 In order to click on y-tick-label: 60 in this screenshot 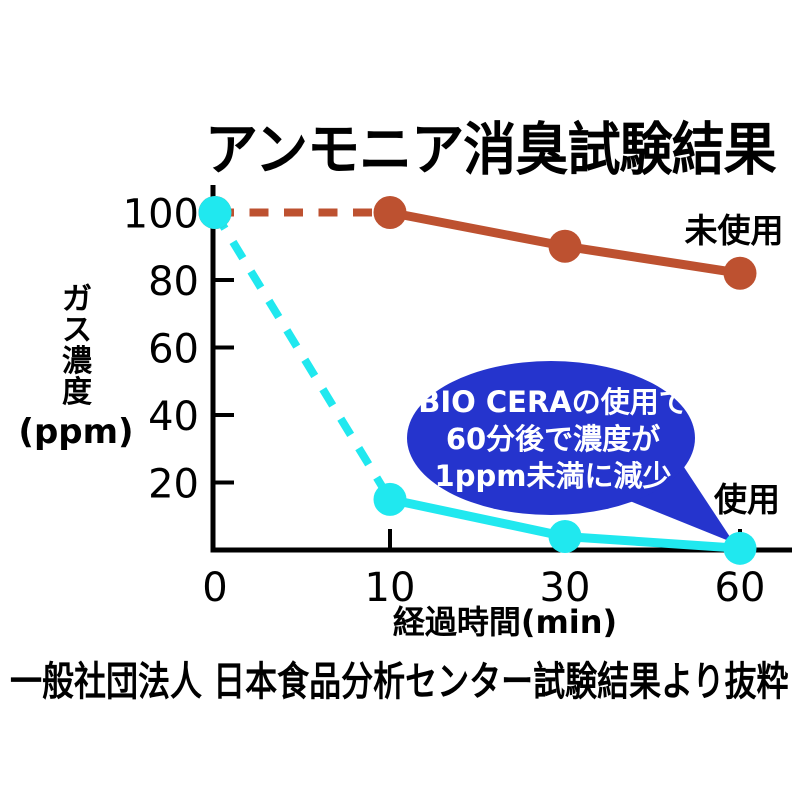, I will do `click(173, 350)`.